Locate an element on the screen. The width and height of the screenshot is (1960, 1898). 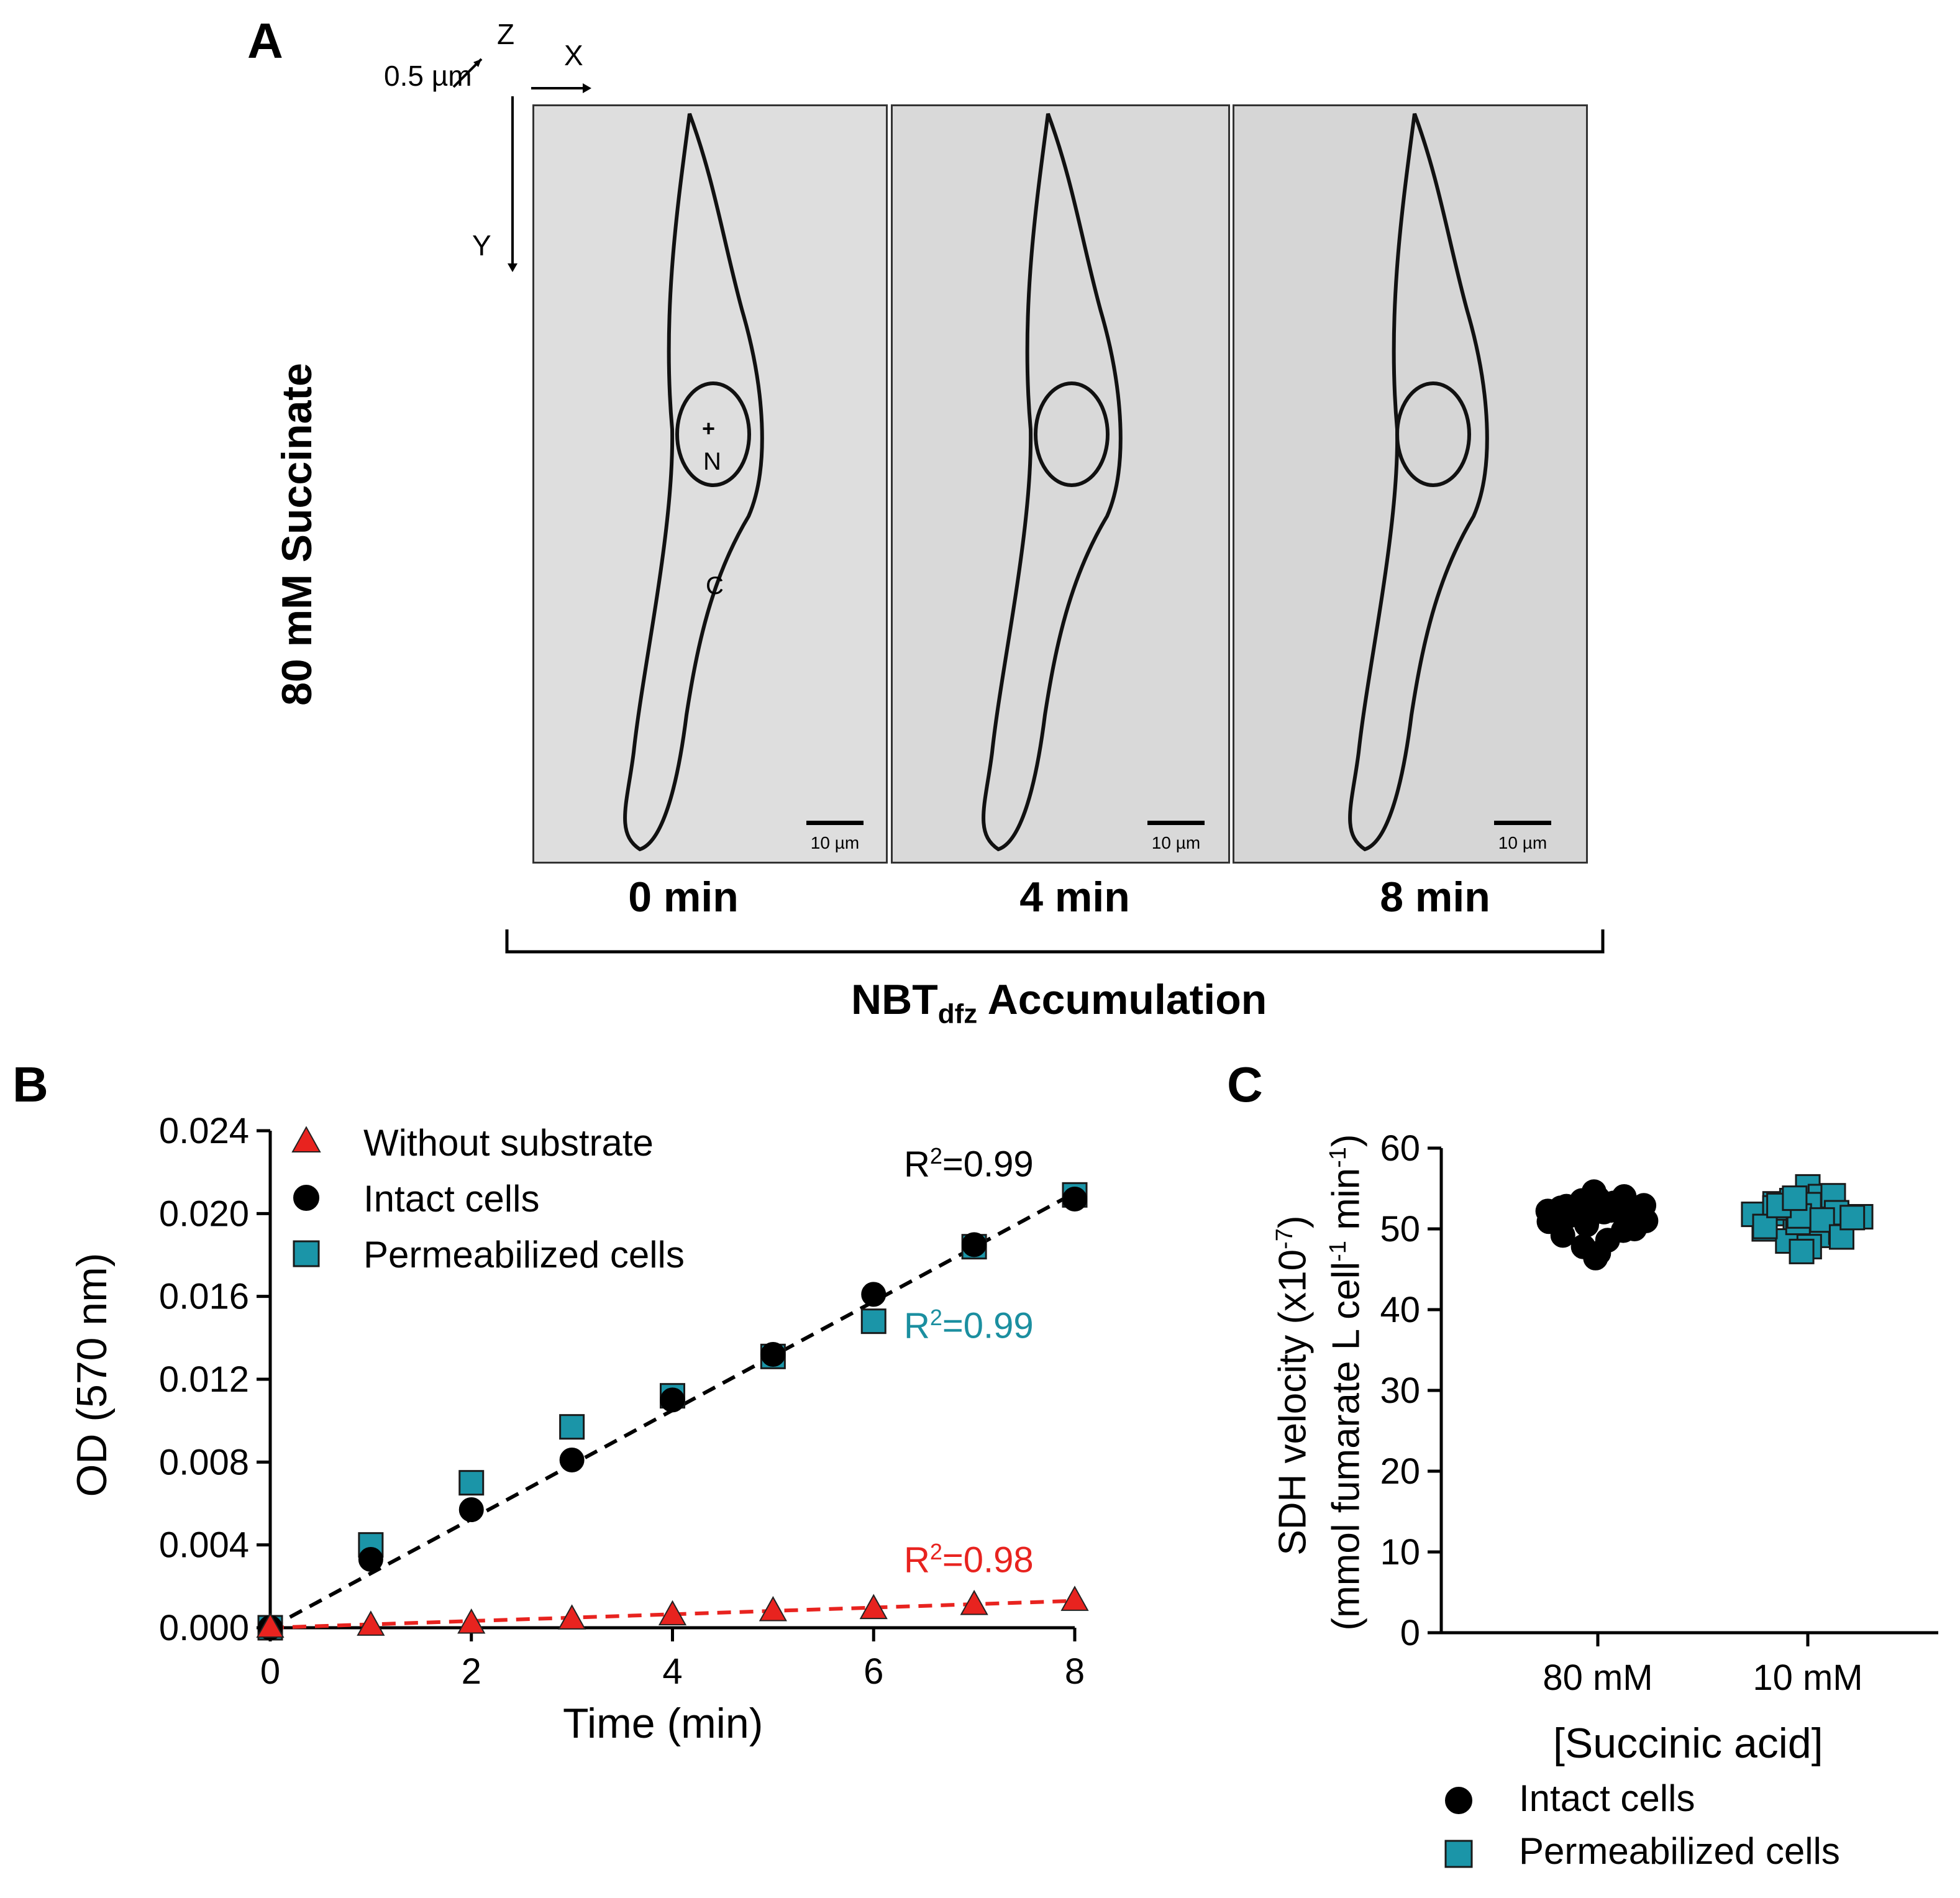
chart-b-ytick-label: 0.000 is located at coordinates (204, 1628).